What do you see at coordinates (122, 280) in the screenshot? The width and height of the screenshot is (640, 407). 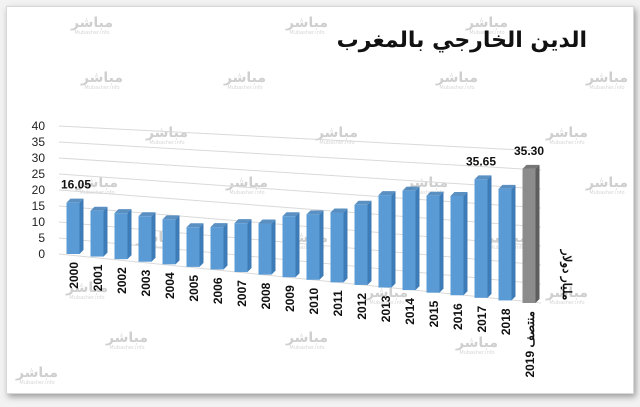 I see `x-tick-label: 2002` at bounding box center [122, 280].